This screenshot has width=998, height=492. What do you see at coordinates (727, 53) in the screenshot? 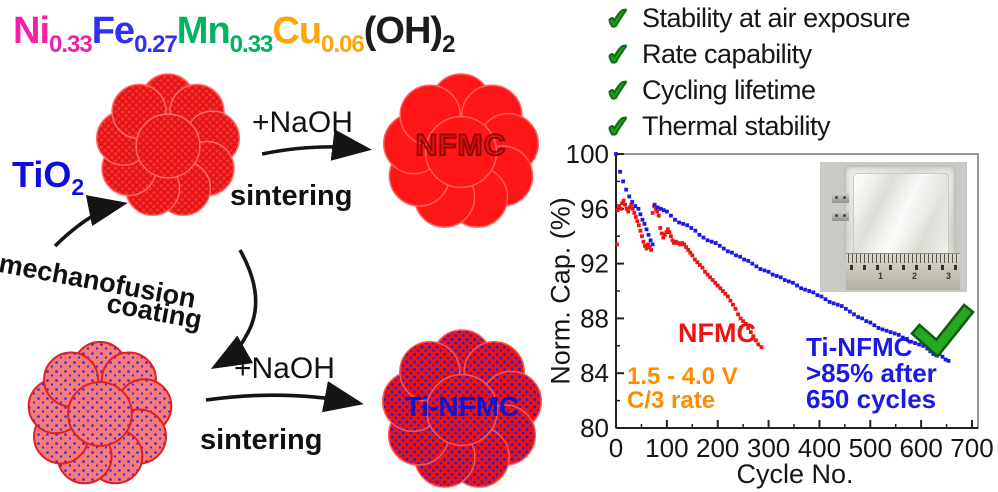
I see `benefit-label: Rate capability` at bounding box center [727, 53].